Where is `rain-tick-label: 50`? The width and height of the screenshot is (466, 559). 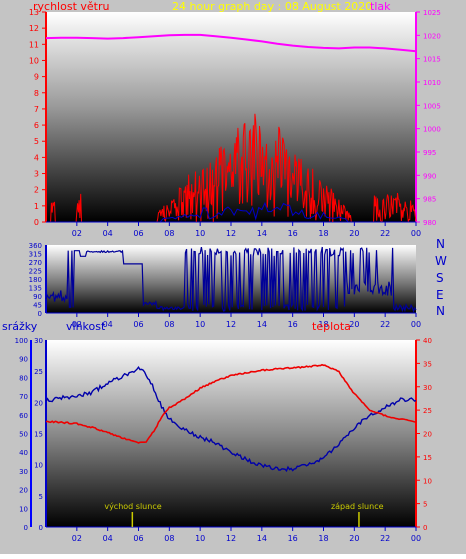 rain-tick-label: 50 is located at coordinates (23, 435).